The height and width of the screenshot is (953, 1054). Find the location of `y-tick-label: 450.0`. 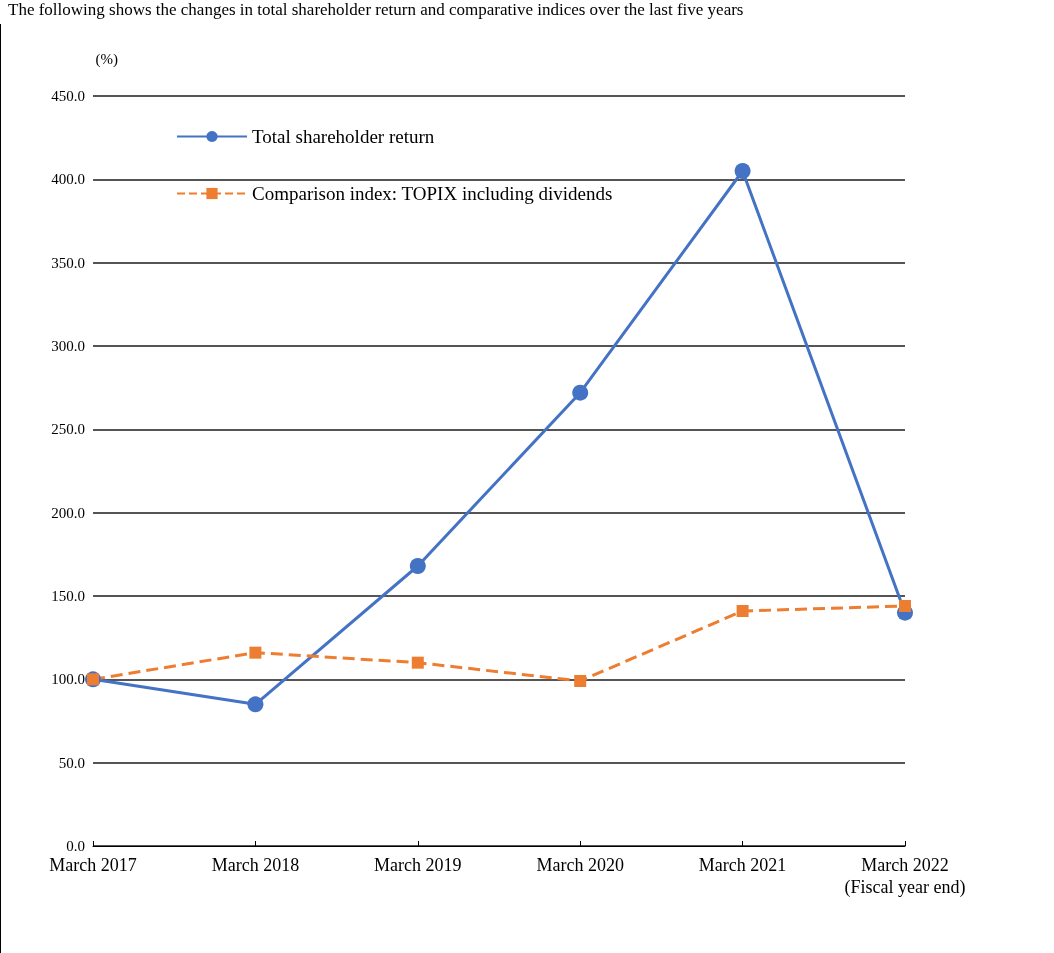

y-tick-label: 450.0 is located at coordinates (68, 96).